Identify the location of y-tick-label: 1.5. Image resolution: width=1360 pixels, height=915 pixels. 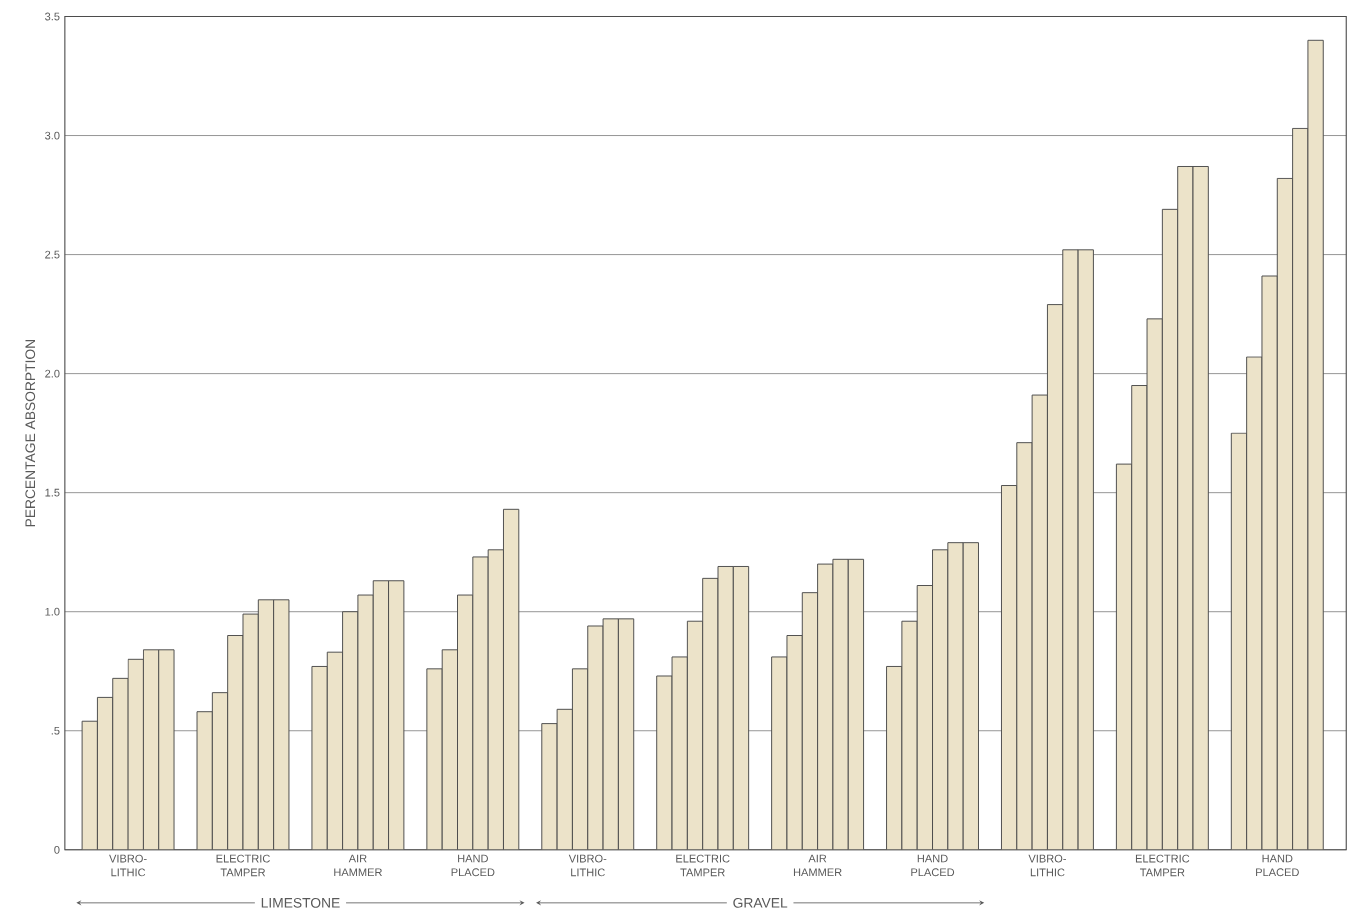
(52, 492).